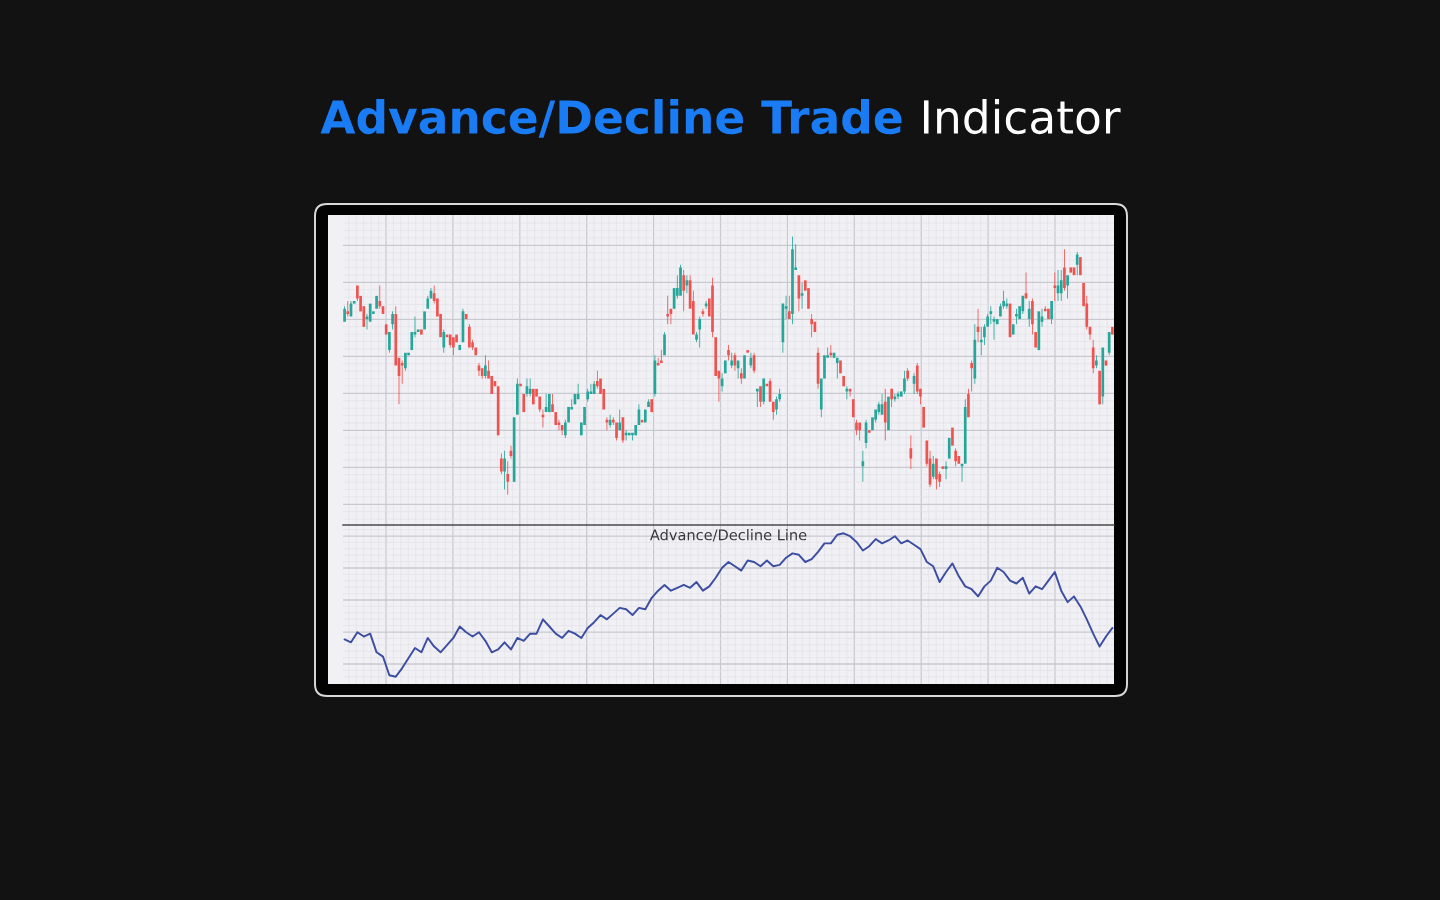 This screenshot has width=1440, height=900. Describe the element at coordinates (720, 118) in the screenshot. I see `chart-title: Advance/Decline Trade Indicator` at that location.